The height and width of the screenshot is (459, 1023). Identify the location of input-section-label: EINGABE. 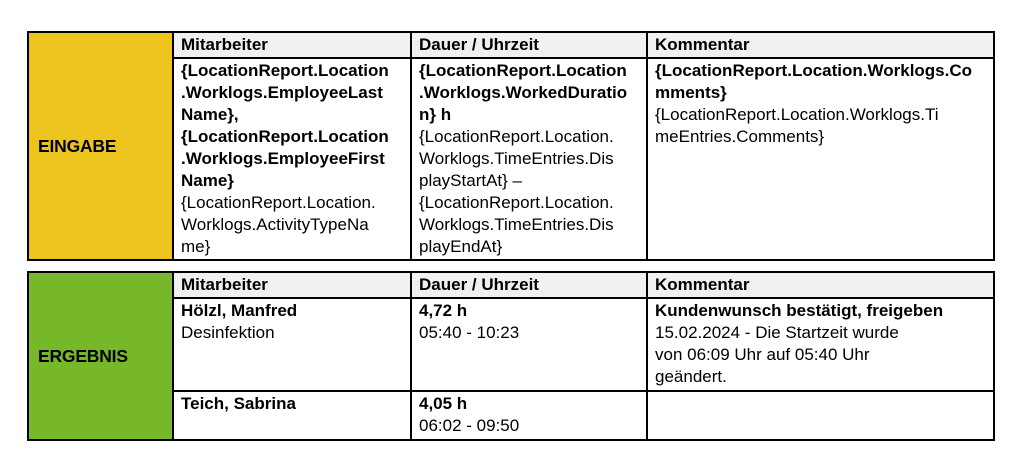
(100, 146).